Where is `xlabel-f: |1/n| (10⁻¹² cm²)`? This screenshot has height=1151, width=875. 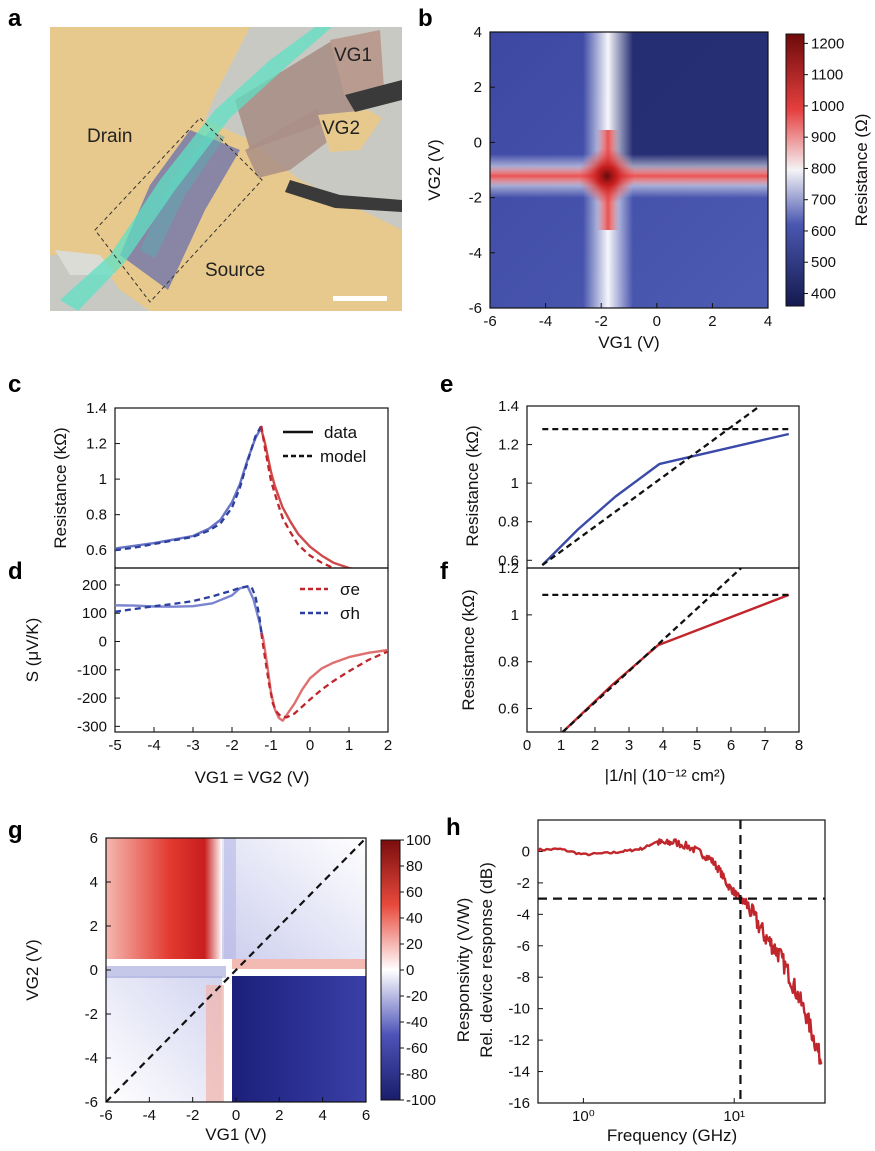
xlabel-f: |1/n| (10⁻¹² cm²) is located at coordinates (665, 775).